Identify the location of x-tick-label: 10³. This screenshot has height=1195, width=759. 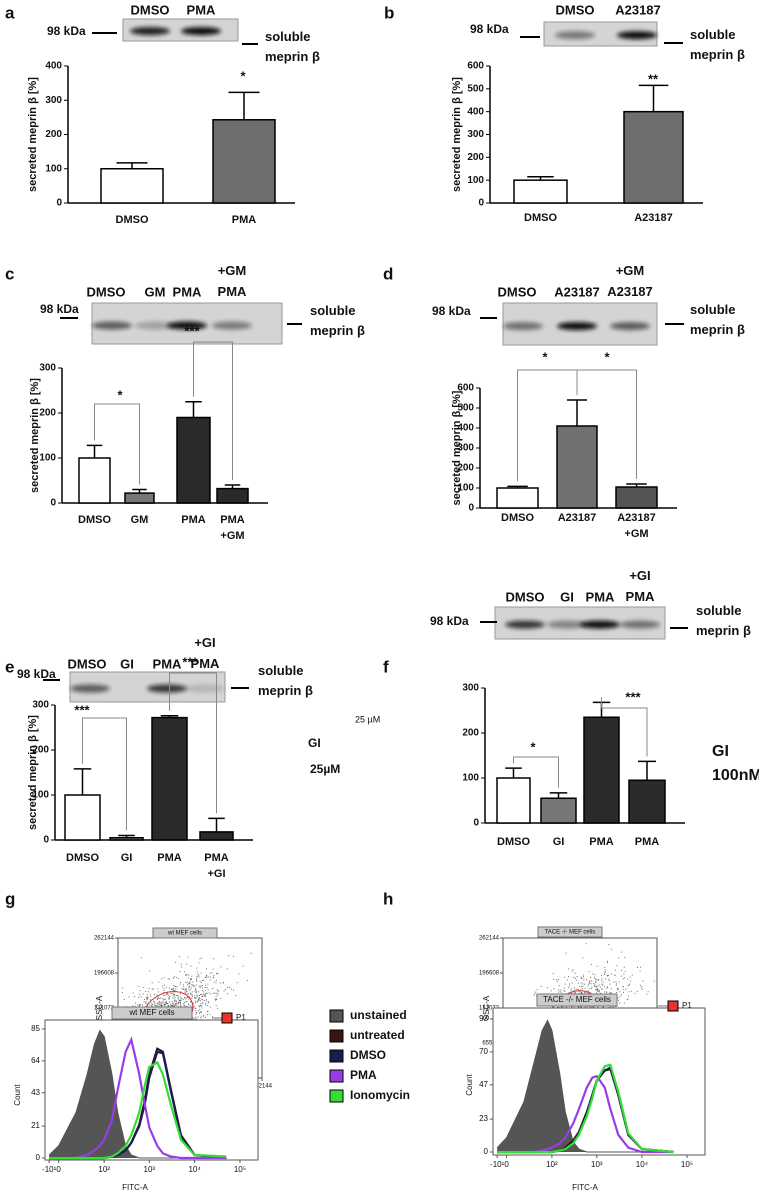
(150, 1169).